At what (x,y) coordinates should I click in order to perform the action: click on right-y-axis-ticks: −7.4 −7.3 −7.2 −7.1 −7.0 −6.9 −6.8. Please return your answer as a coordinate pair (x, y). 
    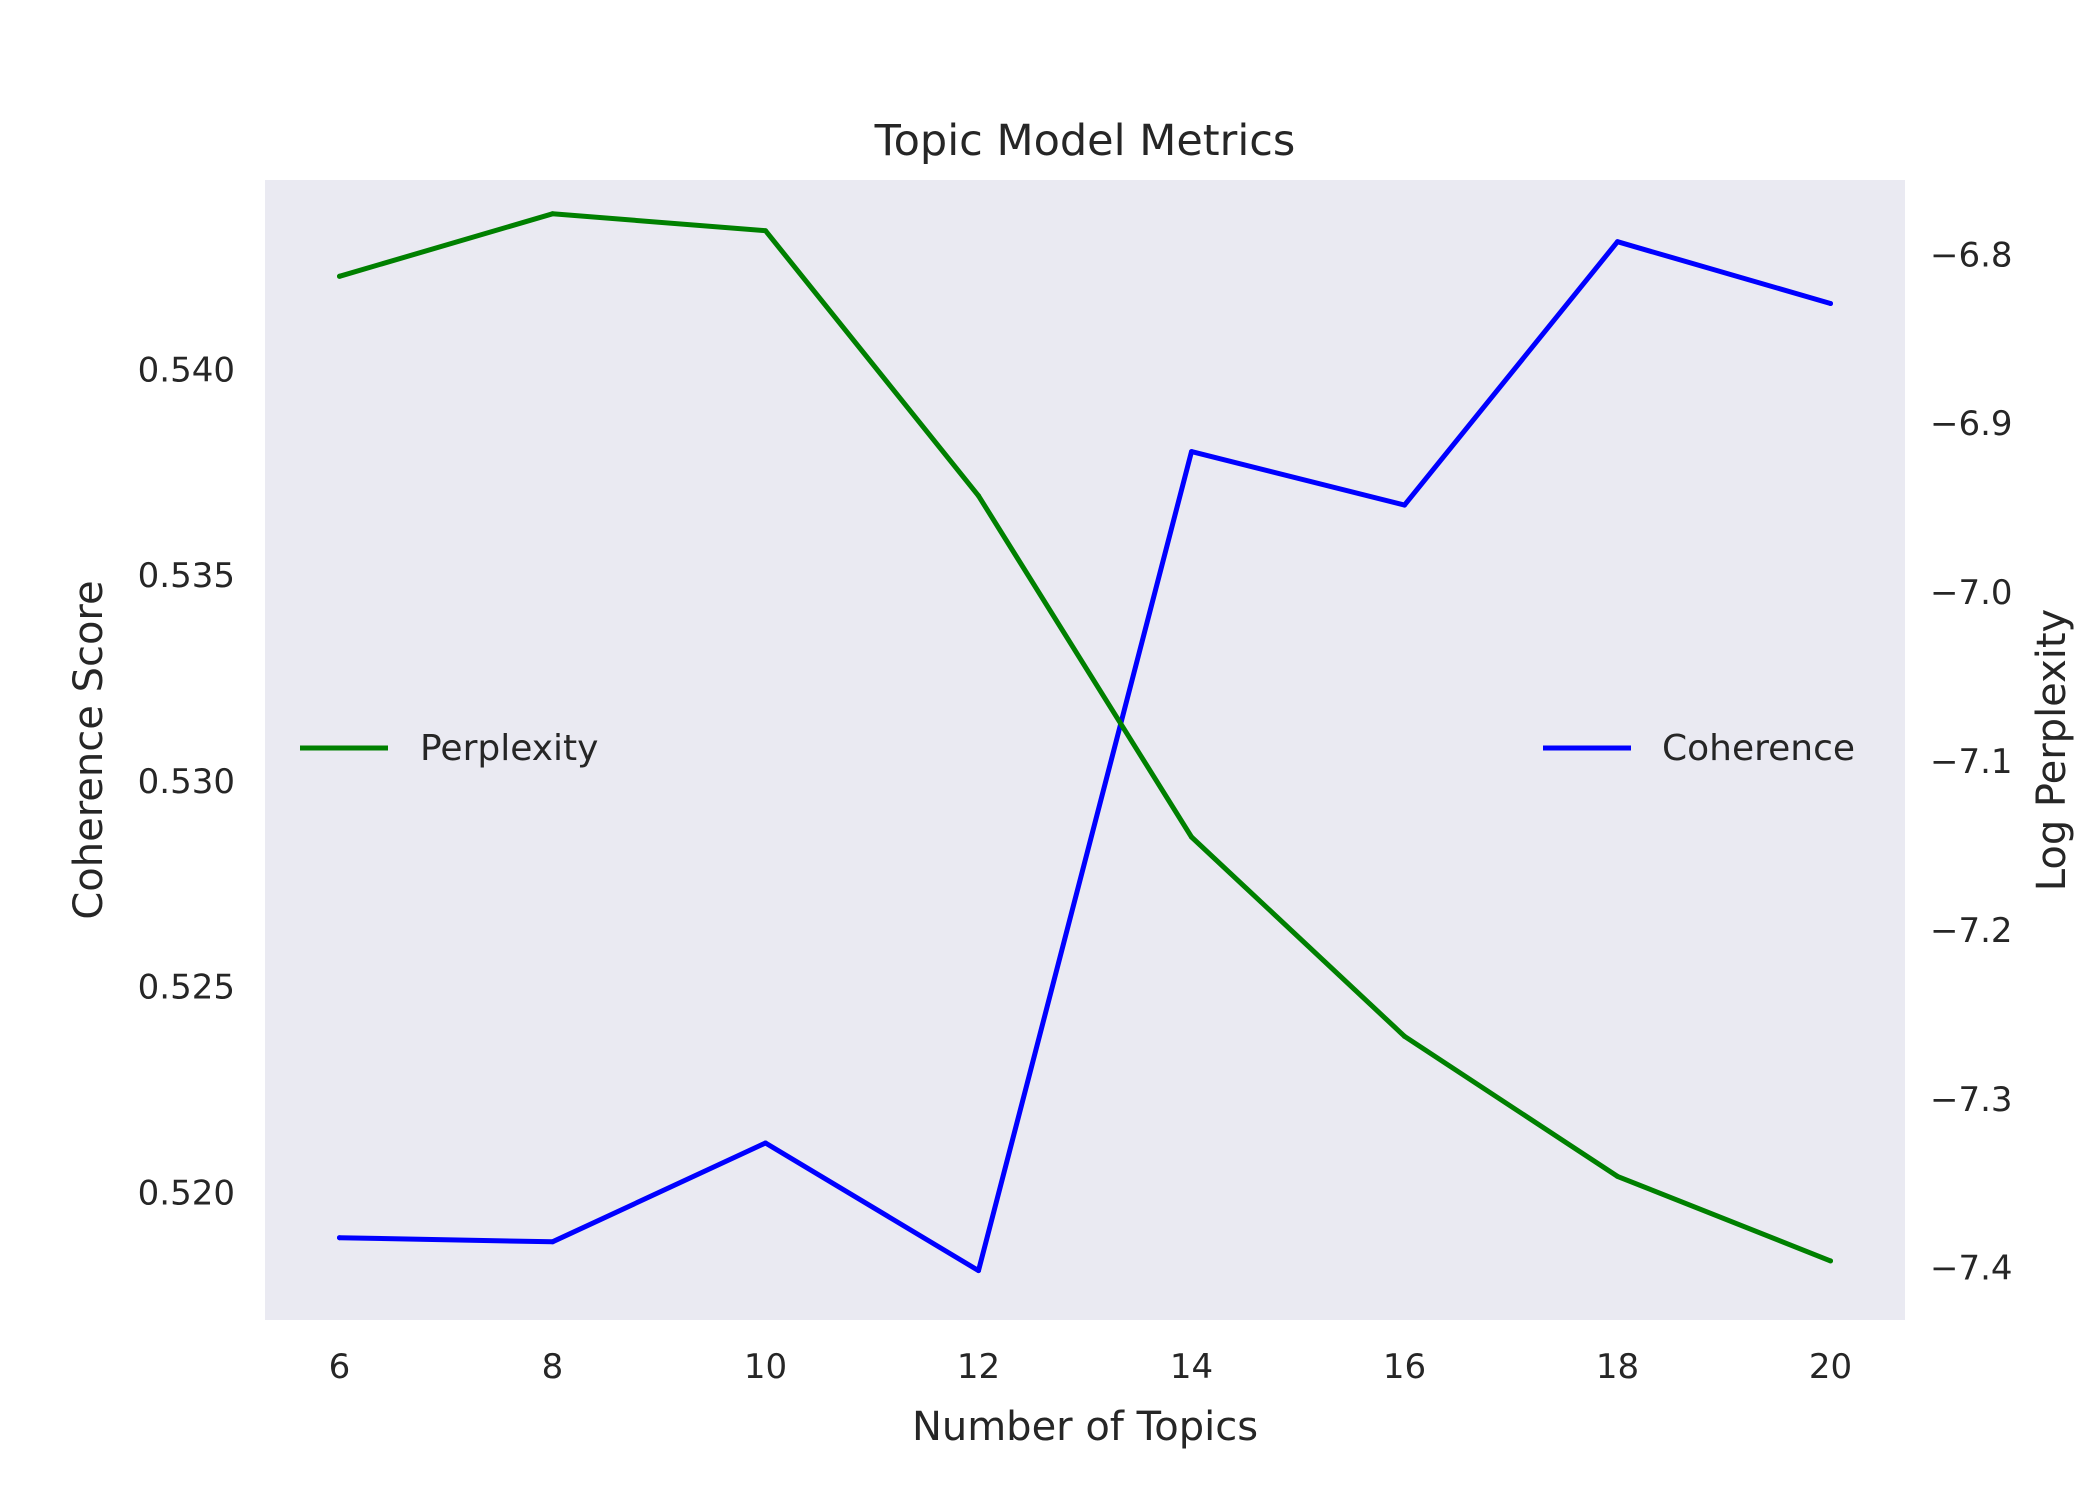
    Looking at the image, I should click on (1971, 761).